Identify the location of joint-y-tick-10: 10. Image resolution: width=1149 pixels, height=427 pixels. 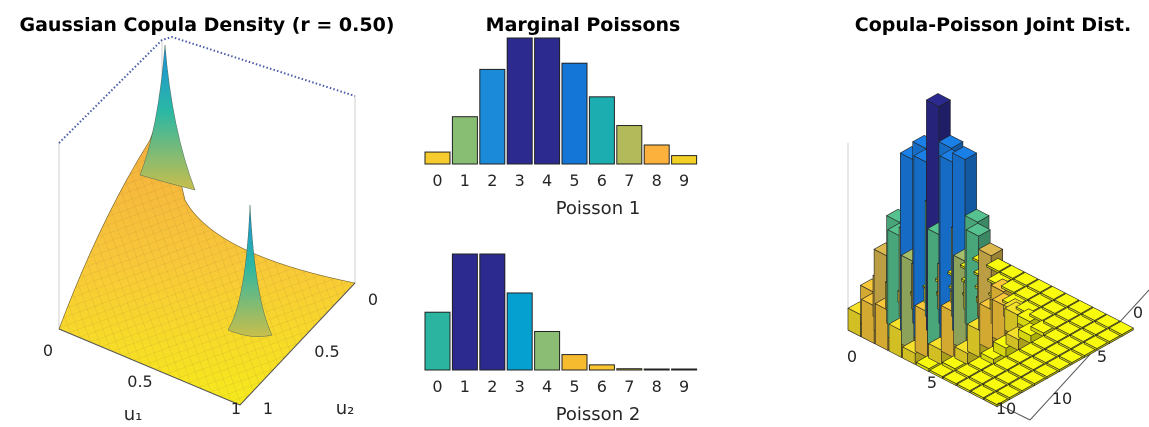
(1062, 398).